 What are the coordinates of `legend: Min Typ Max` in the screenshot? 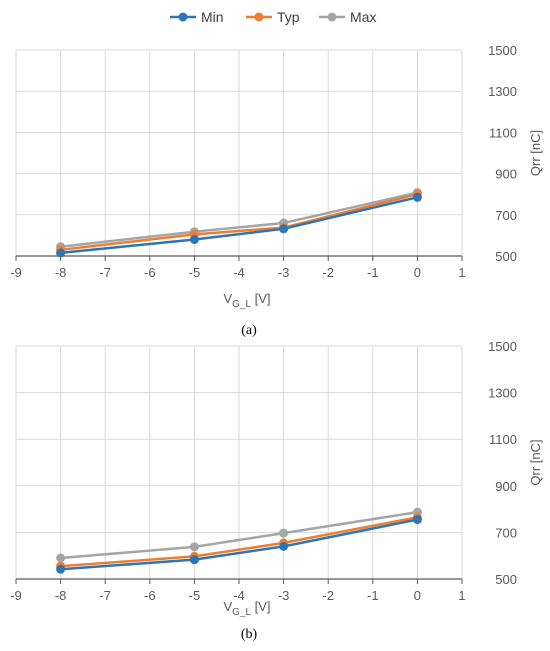 It's located at (273, 17).